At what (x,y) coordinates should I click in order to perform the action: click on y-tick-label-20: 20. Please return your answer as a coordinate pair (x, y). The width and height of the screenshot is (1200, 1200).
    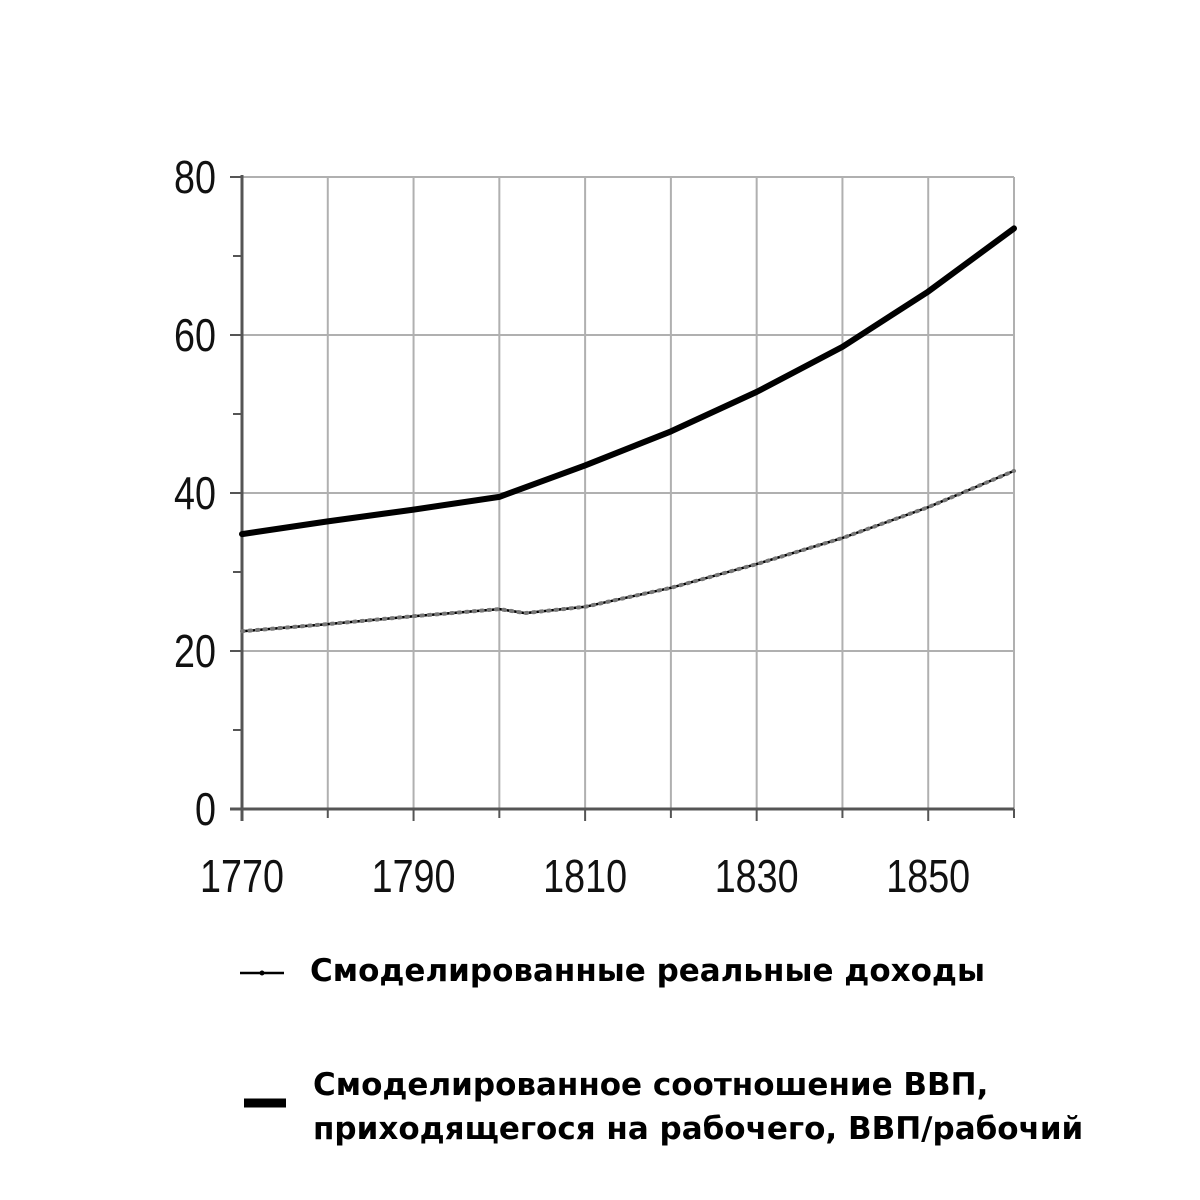
    Looking at the image, I should click on (195, 650).